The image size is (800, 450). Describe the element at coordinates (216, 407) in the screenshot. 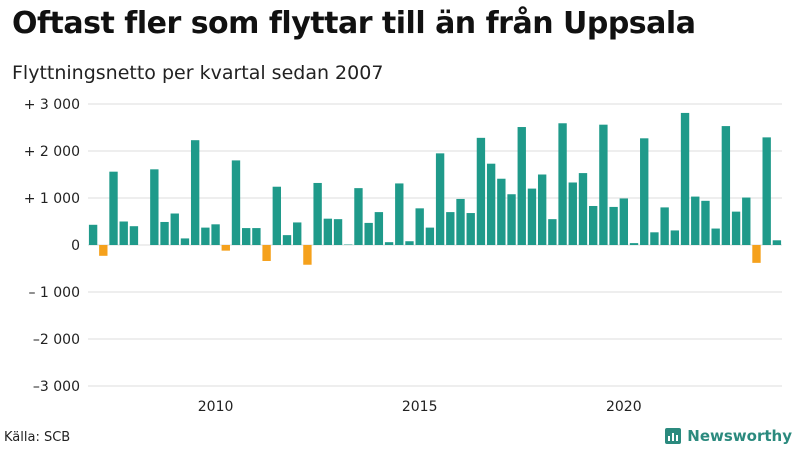

I see `x-tick-label: 2010` at that location.